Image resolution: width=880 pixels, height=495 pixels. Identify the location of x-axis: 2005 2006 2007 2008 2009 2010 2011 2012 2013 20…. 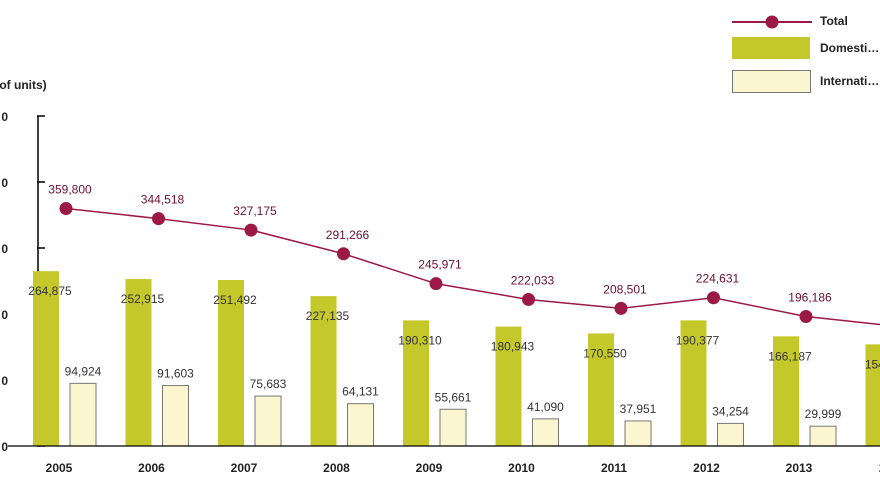
(444, 460).